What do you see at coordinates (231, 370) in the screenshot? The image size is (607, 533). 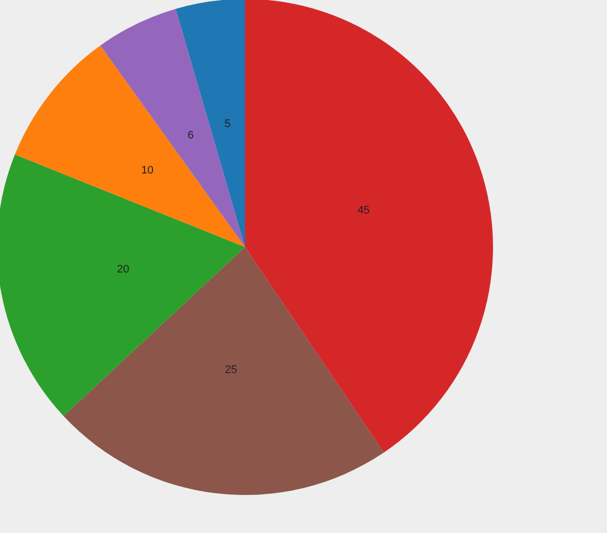 I see `data-label: 25` at bounding box center [231, 370].